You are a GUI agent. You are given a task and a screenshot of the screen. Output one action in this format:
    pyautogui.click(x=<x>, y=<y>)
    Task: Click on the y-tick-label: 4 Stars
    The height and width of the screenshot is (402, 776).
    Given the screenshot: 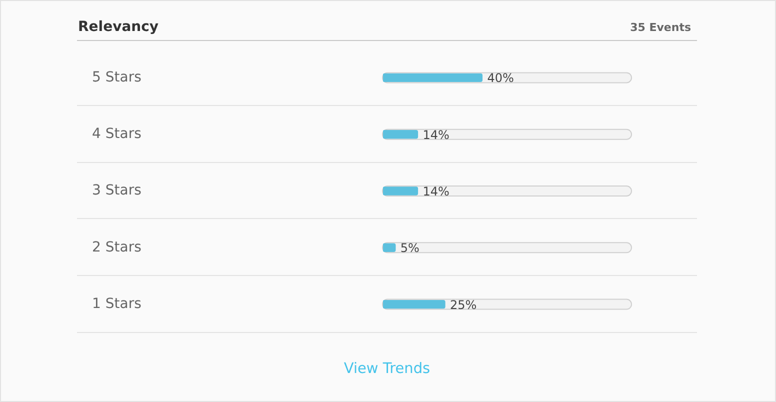 What is the action you would take?
    pyautogui.click(x=117, y=134)
    